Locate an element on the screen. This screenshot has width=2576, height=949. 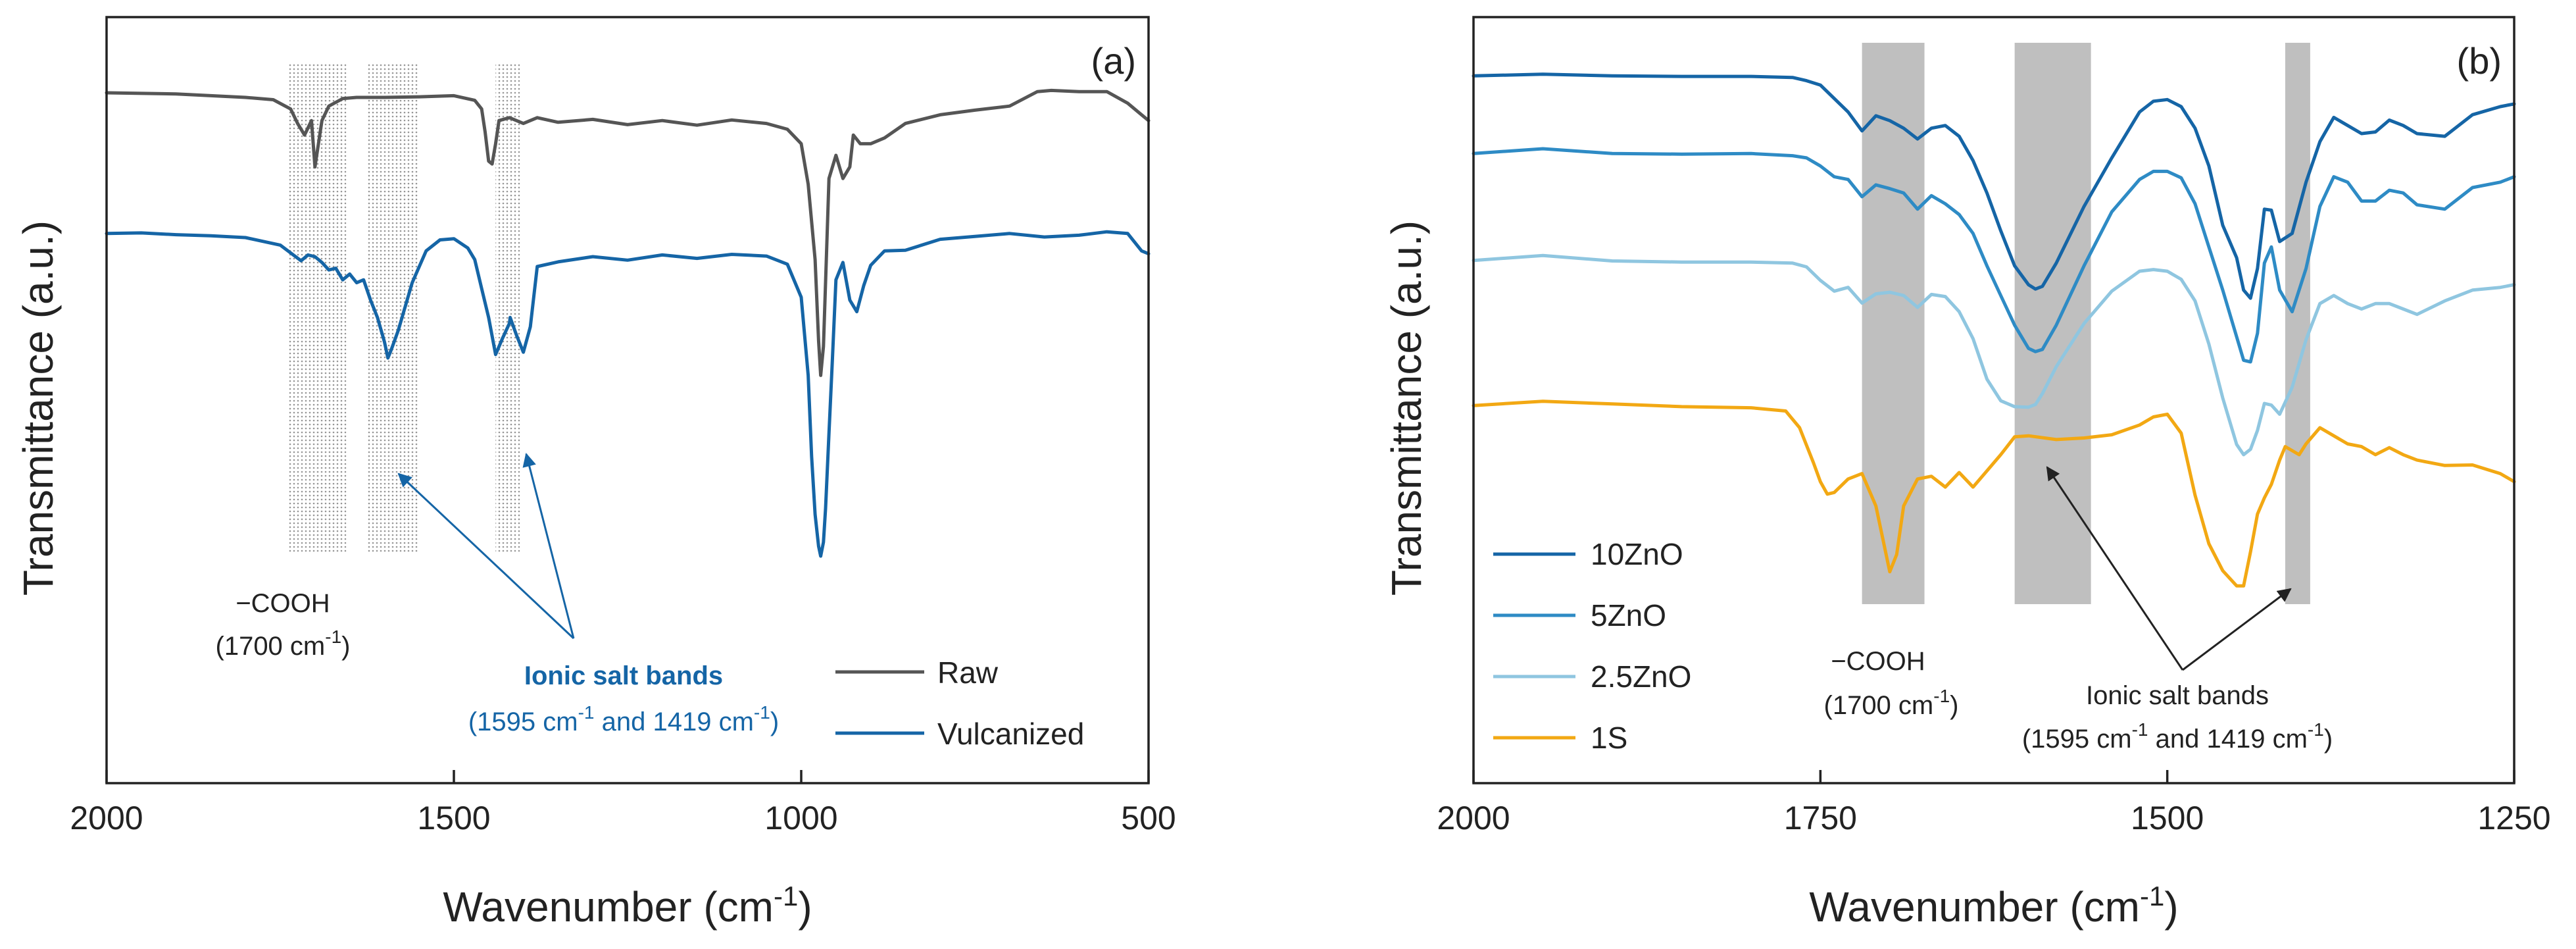
cooh-value-a-close: ) is located at coordinates (345, 647).